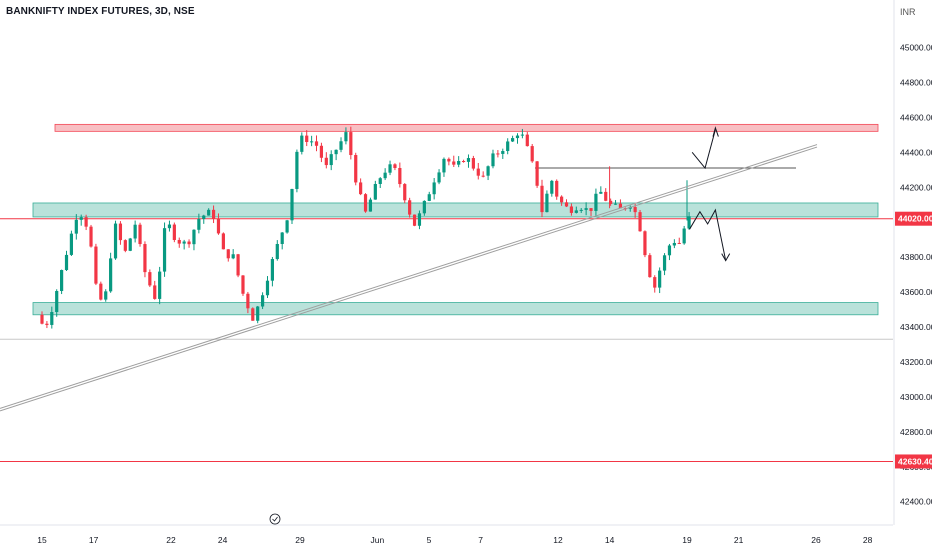 The width and height of the screenshot is (932, 550). Describe the element at coordinates (916, 397) in the screenshot. I see `y-tick-label: 43000.00` at that location.